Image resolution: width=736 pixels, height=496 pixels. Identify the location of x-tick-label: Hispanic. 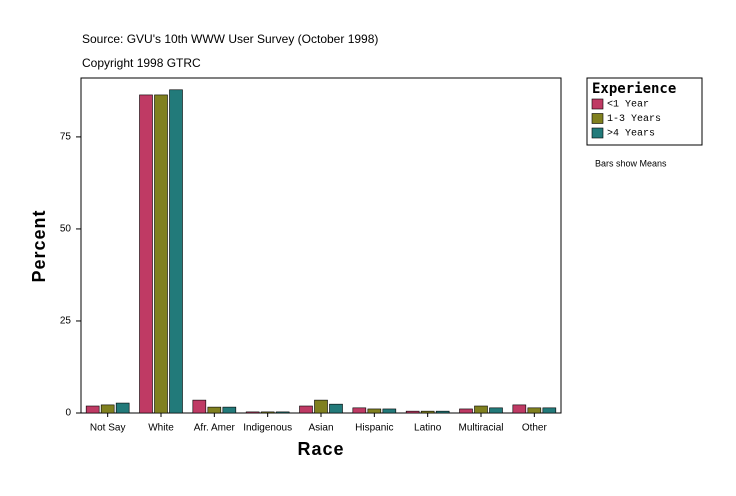
(374, 428).